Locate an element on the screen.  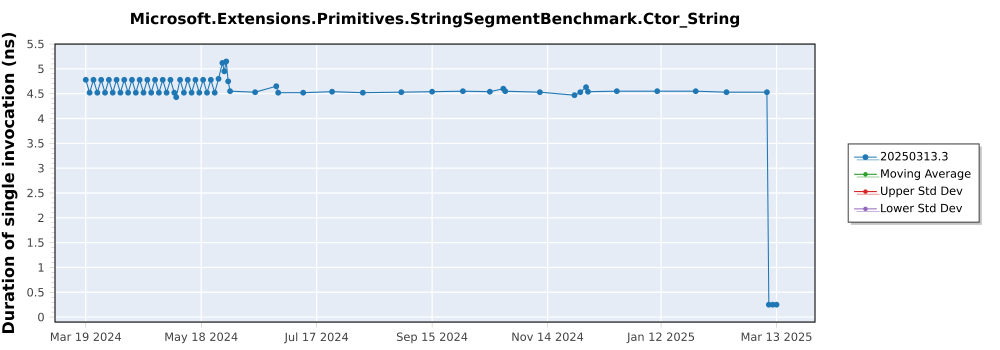
legend-label: 20250313.3 is located at coordinates (914, 156).